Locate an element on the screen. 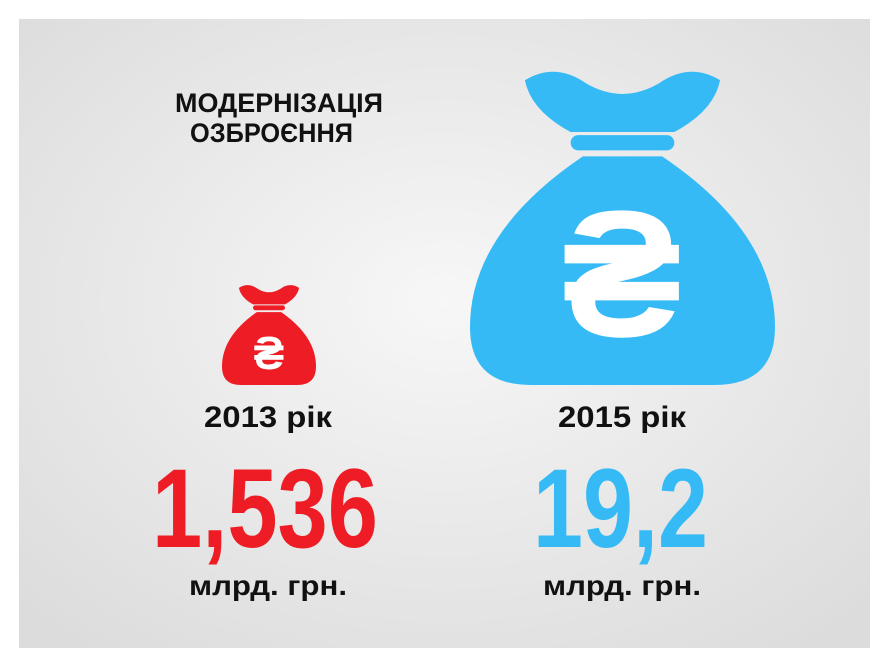  amount: 19,2 is located at coordinates (620, 508).